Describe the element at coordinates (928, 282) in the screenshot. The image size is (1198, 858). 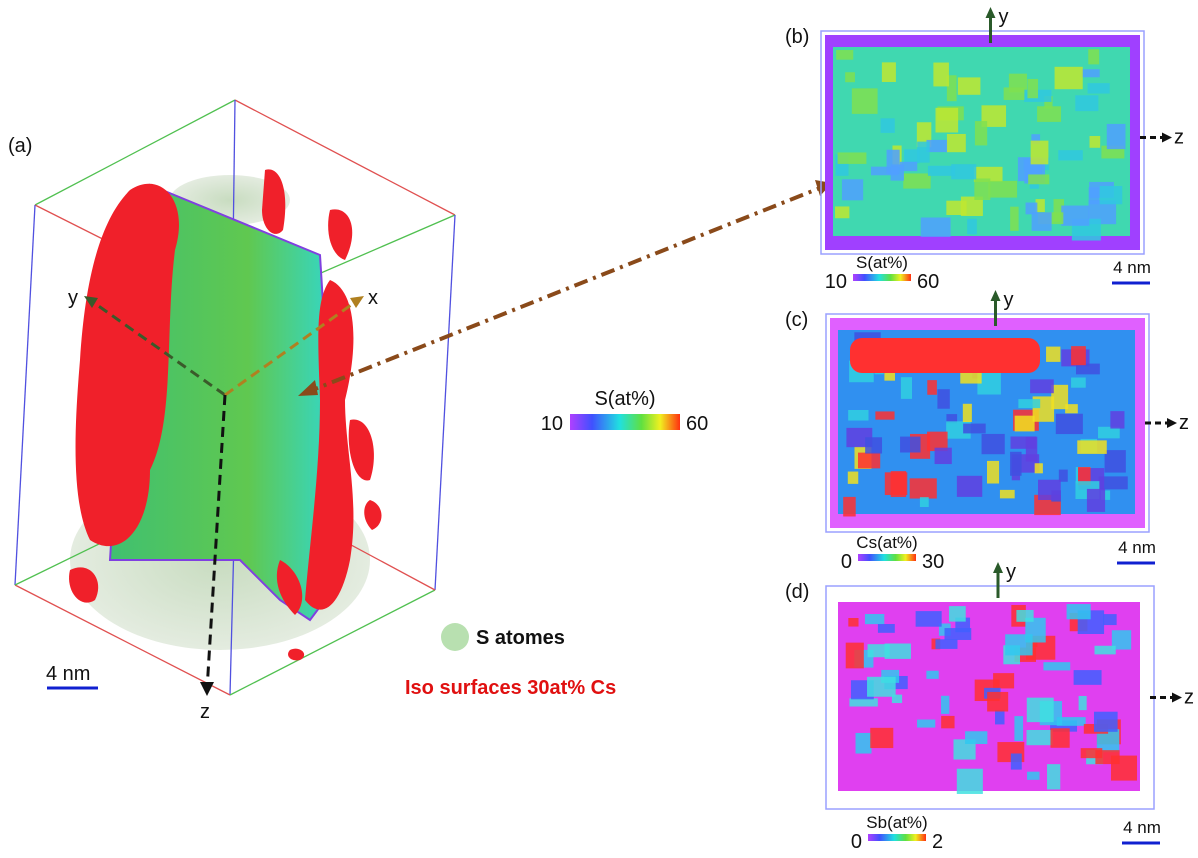
I see `colorbar-max: 60` at that location.